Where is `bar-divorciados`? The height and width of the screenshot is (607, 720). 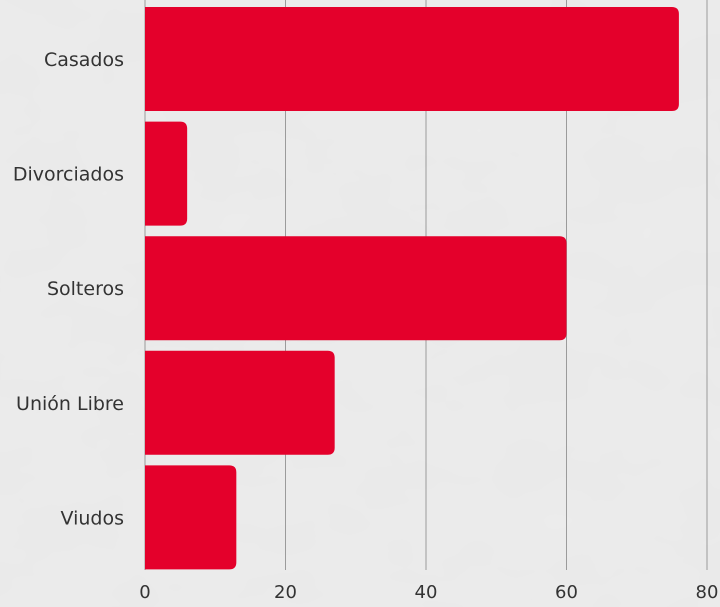
bar-divorciados is located at coordinates (166, 173).